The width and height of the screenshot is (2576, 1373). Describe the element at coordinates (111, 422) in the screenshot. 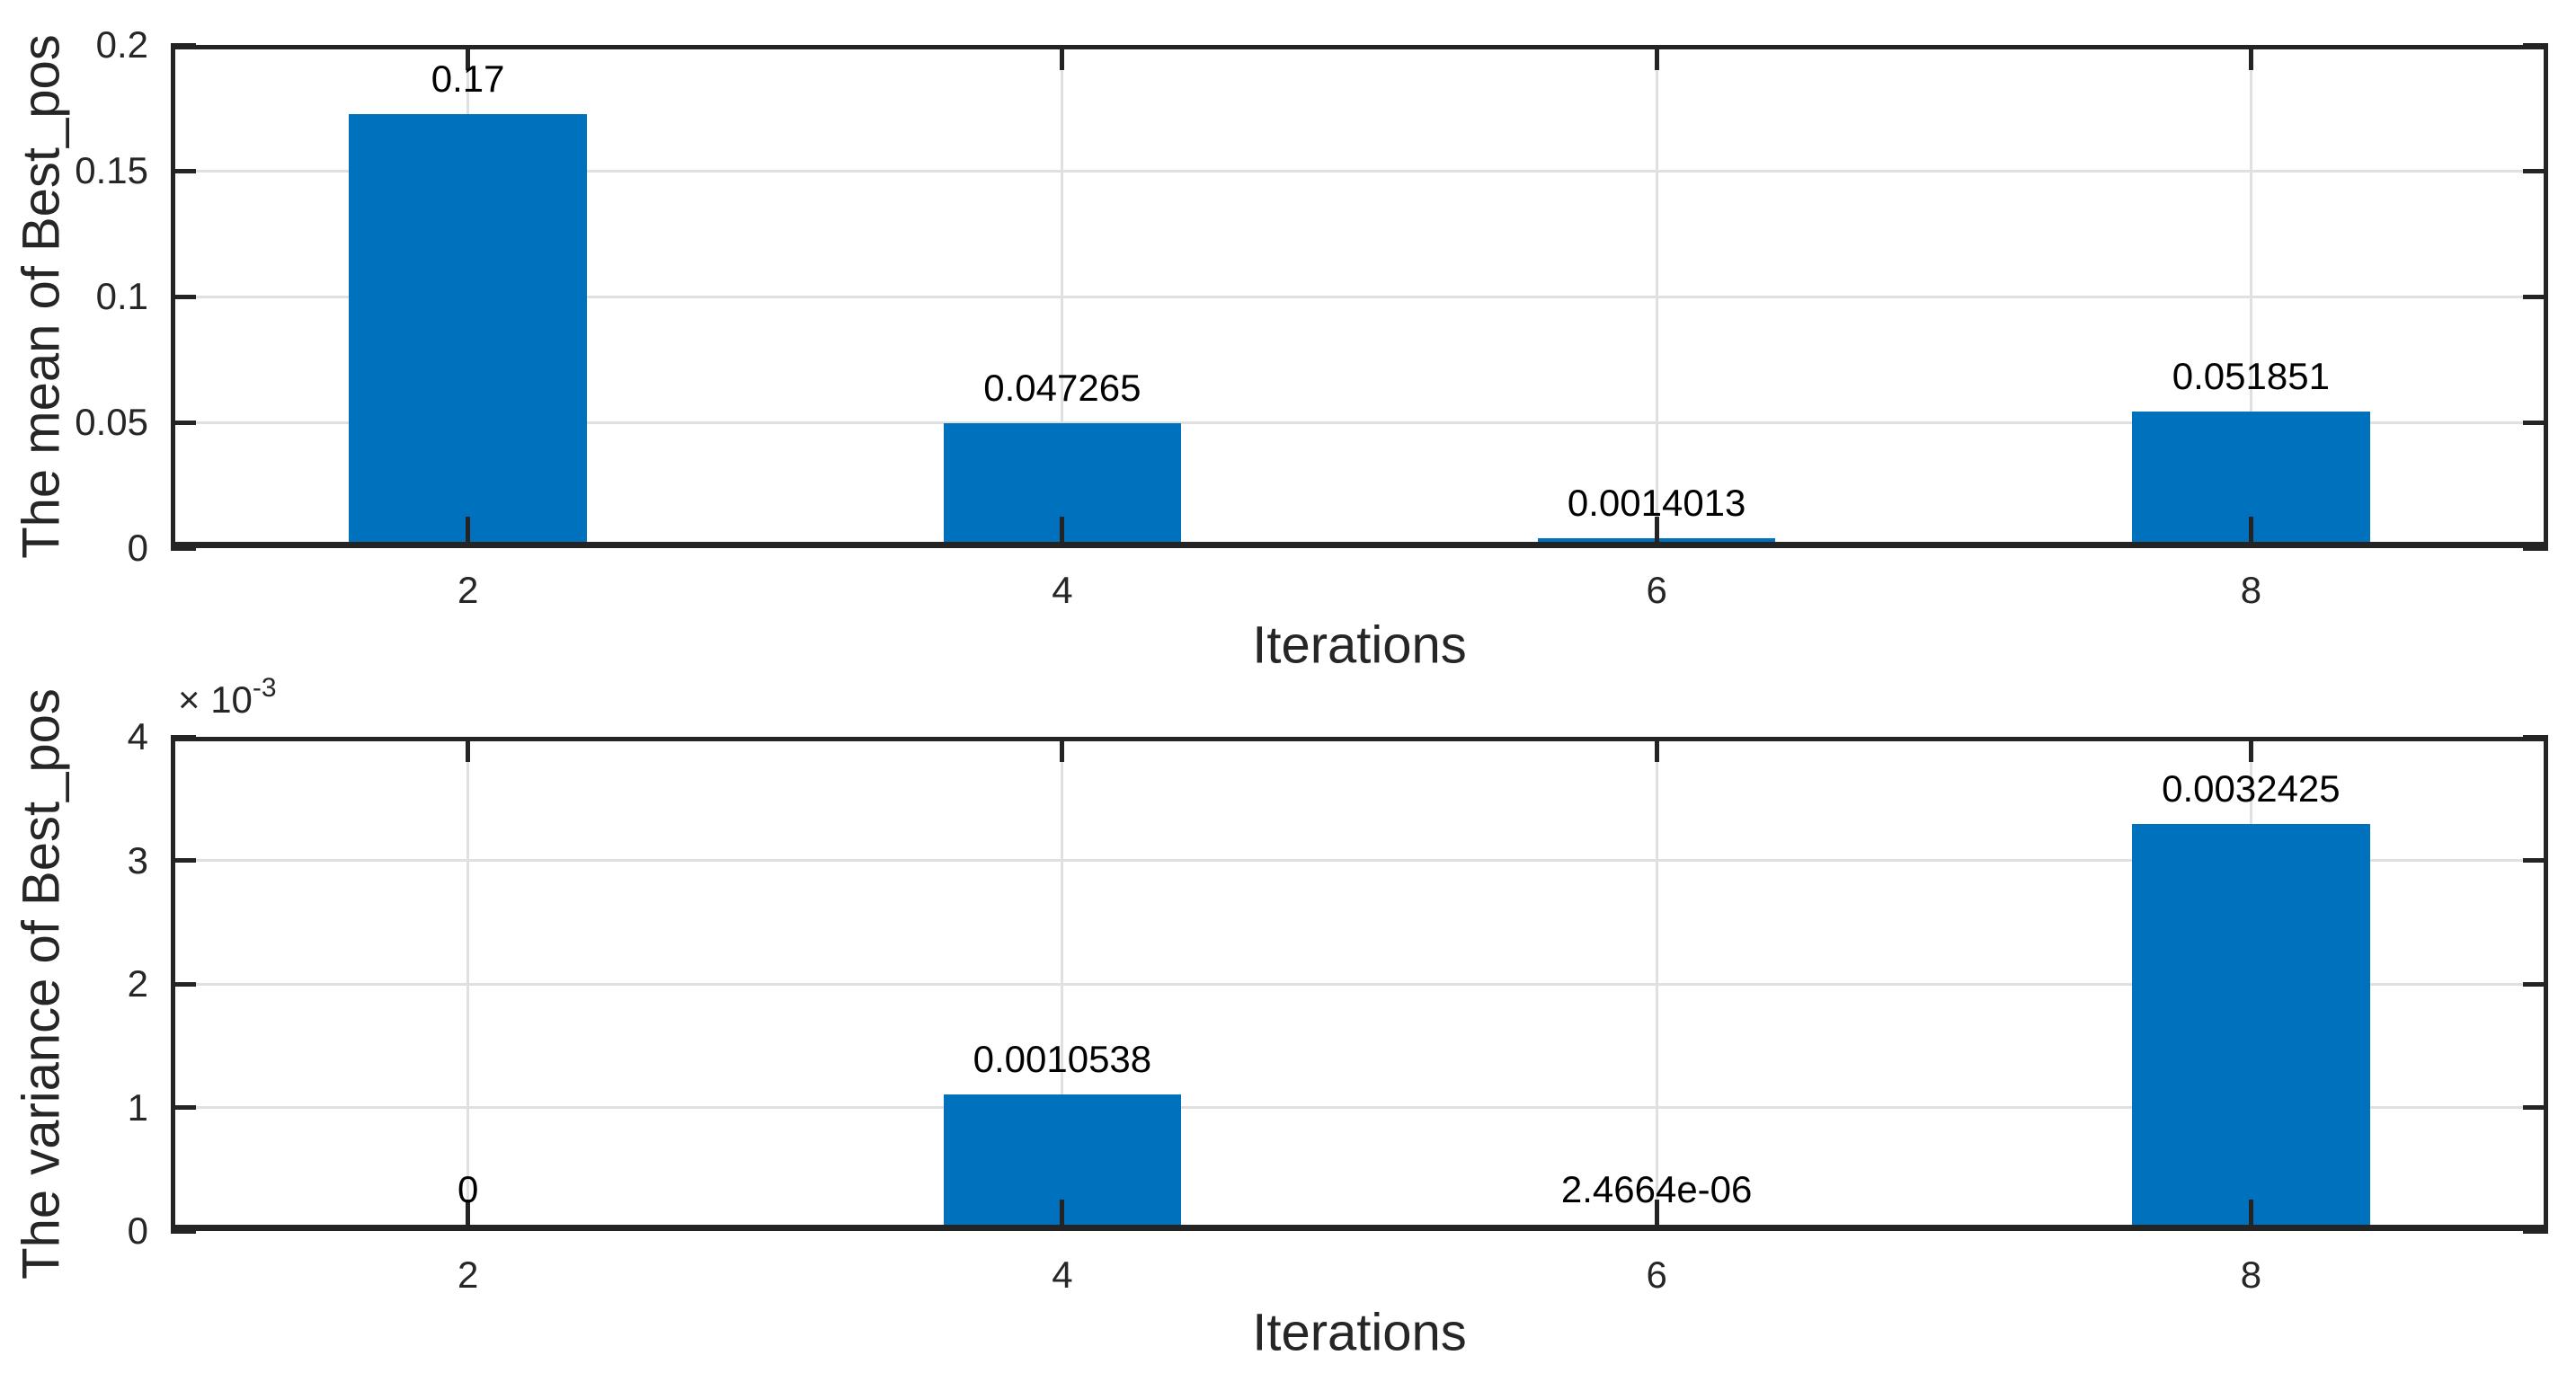

I see `y-tick-label: 0.05` at that location.